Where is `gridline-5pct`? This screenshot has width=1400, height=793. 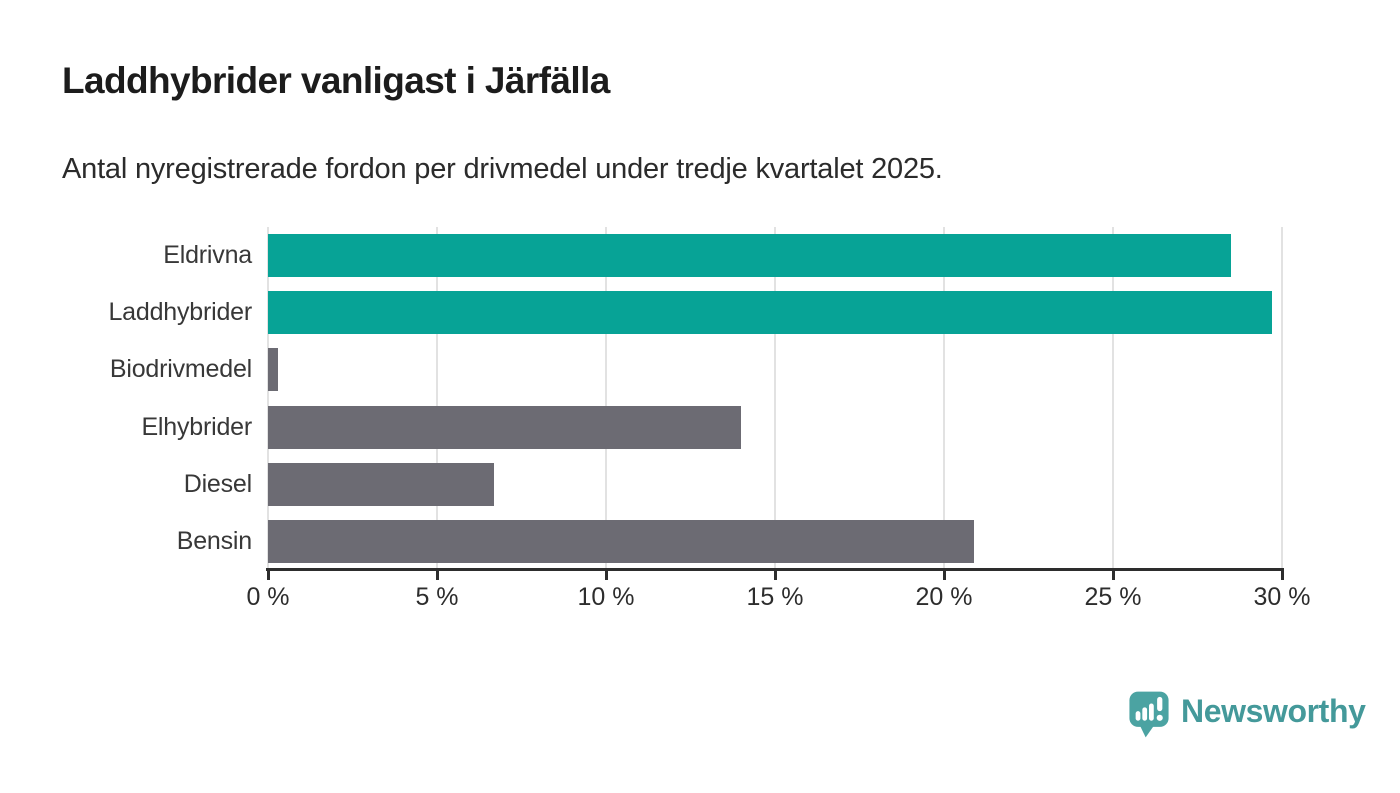
gridline-5pct is located at coordinates (437, 398).